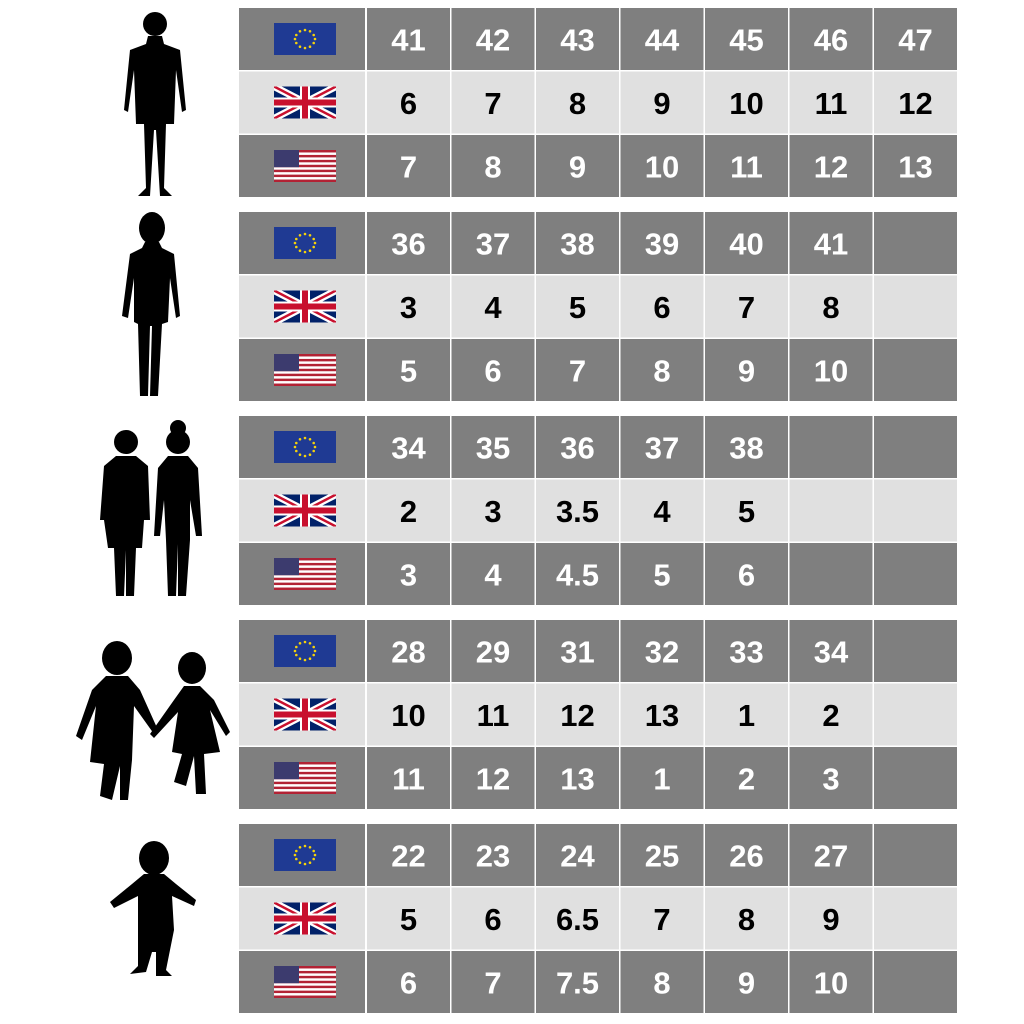 The width and height of the screenshot is (1024, 1024). Describe the element at coordinates (151, 508) in the screenshot. I see `kids-silhouette` at that location.